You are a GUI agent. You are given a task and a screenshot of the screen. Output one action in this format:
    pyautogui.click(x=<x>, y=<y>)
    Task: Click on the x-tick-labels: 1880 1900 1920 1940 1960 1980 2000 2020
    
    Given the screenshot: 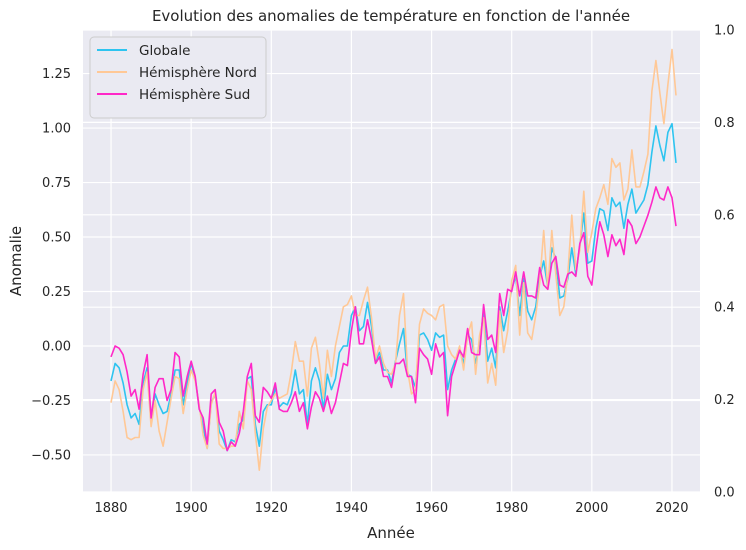 What is the action you would take?
    pyautogui.click(x=391, y=508)
    